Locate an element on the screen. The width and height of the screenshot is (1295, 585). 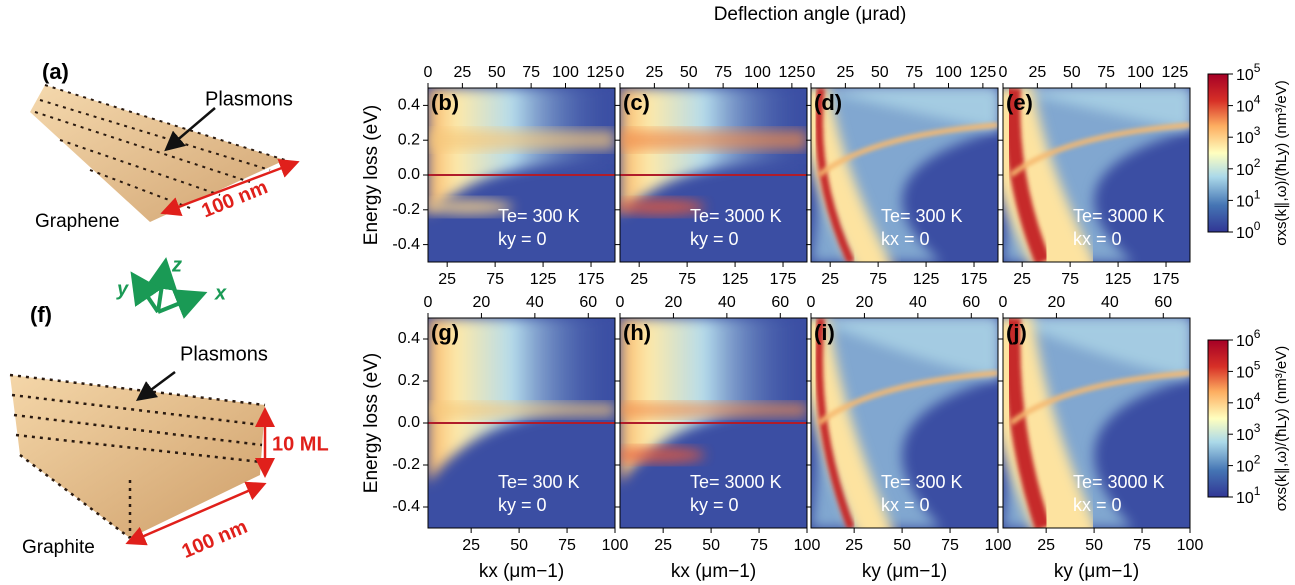
colorbar-tick-label: 10¹ is located at coordinates (1248, 199).